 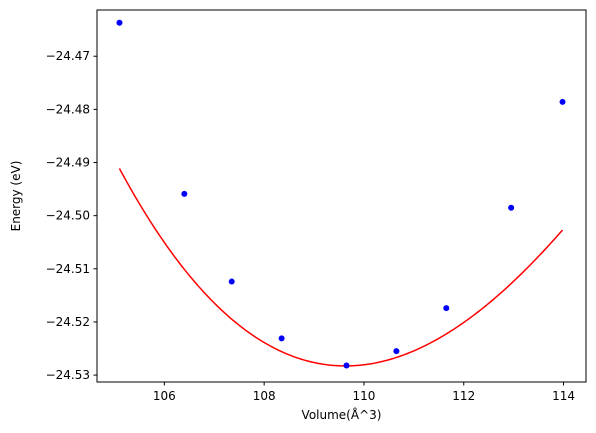 I want to click on x-tick-label: 112, so click(x=463, y=396).